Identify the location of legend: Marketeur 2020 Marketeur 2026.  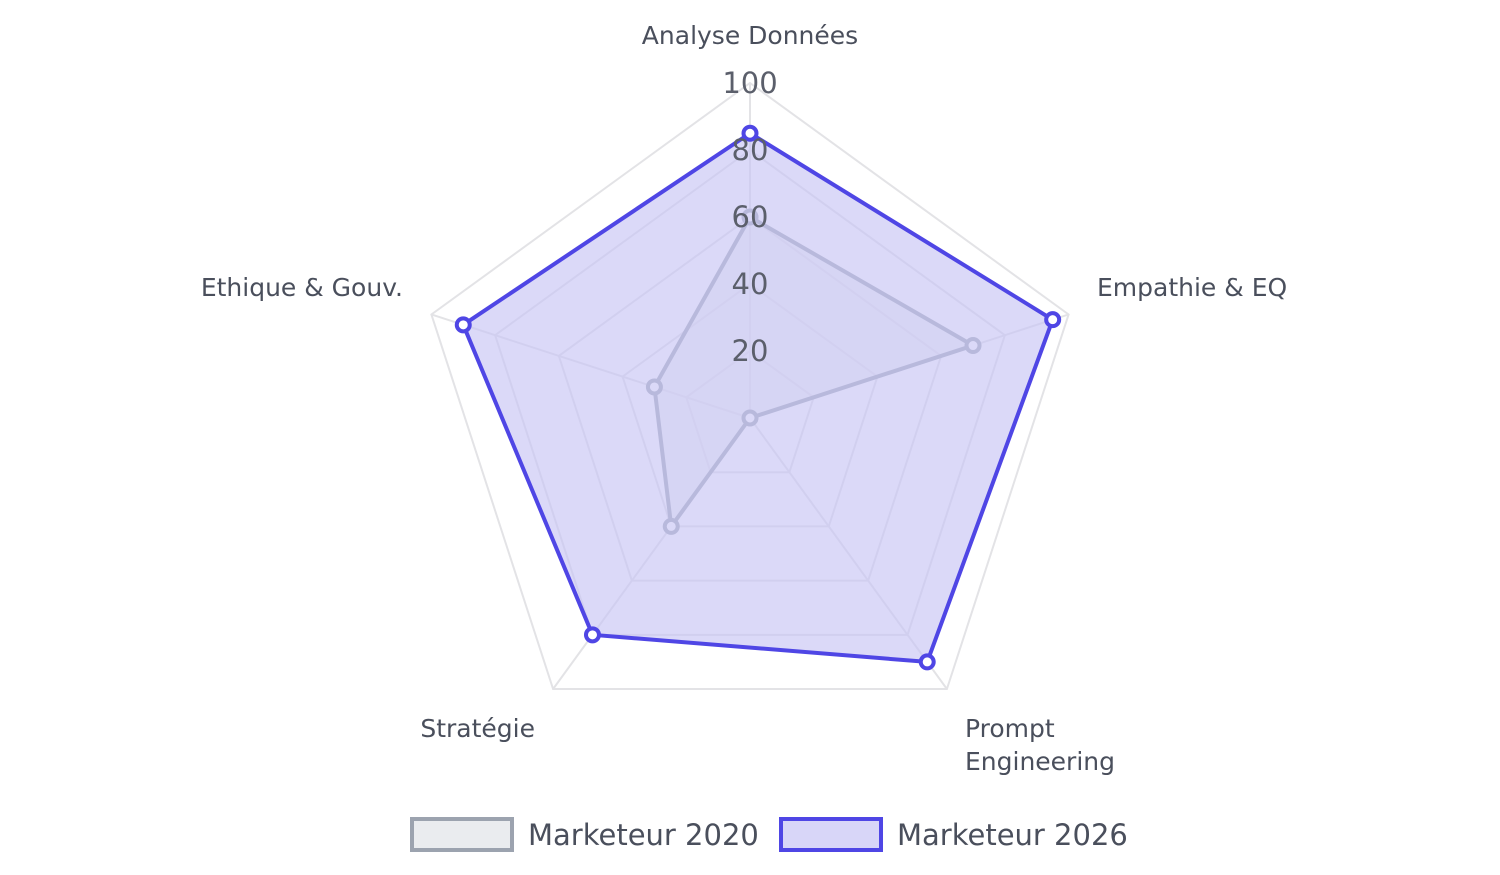
(769, 834).